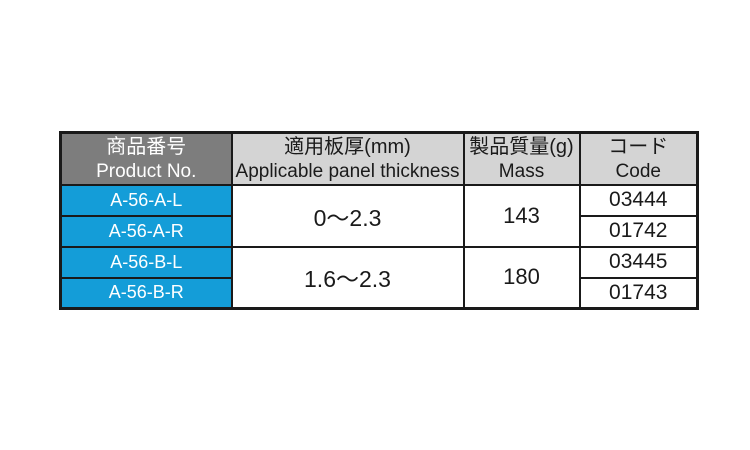 The image size is (750, 450). What do you see at coordinates (638, 200) in the screenshot?
I see `code-cell: 03444` at bounding box center [638, 200].